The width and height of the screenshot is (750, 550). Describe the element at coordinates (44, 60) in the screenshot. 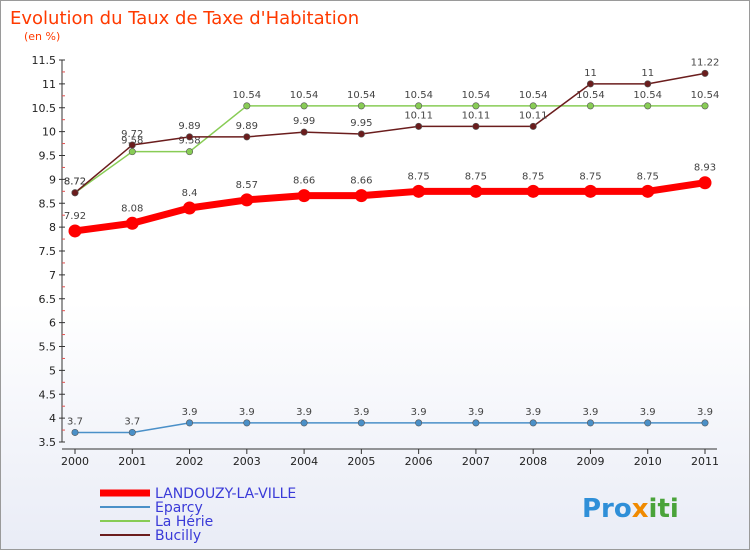

I see `y-tick-label: 11.5` at that location.